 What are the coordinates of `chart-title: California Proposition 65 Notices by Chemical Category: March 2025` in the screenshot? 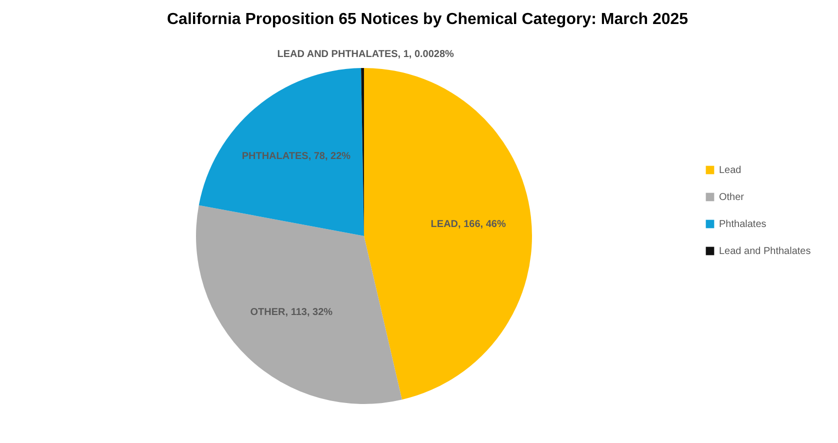 It's located at (427, 19).